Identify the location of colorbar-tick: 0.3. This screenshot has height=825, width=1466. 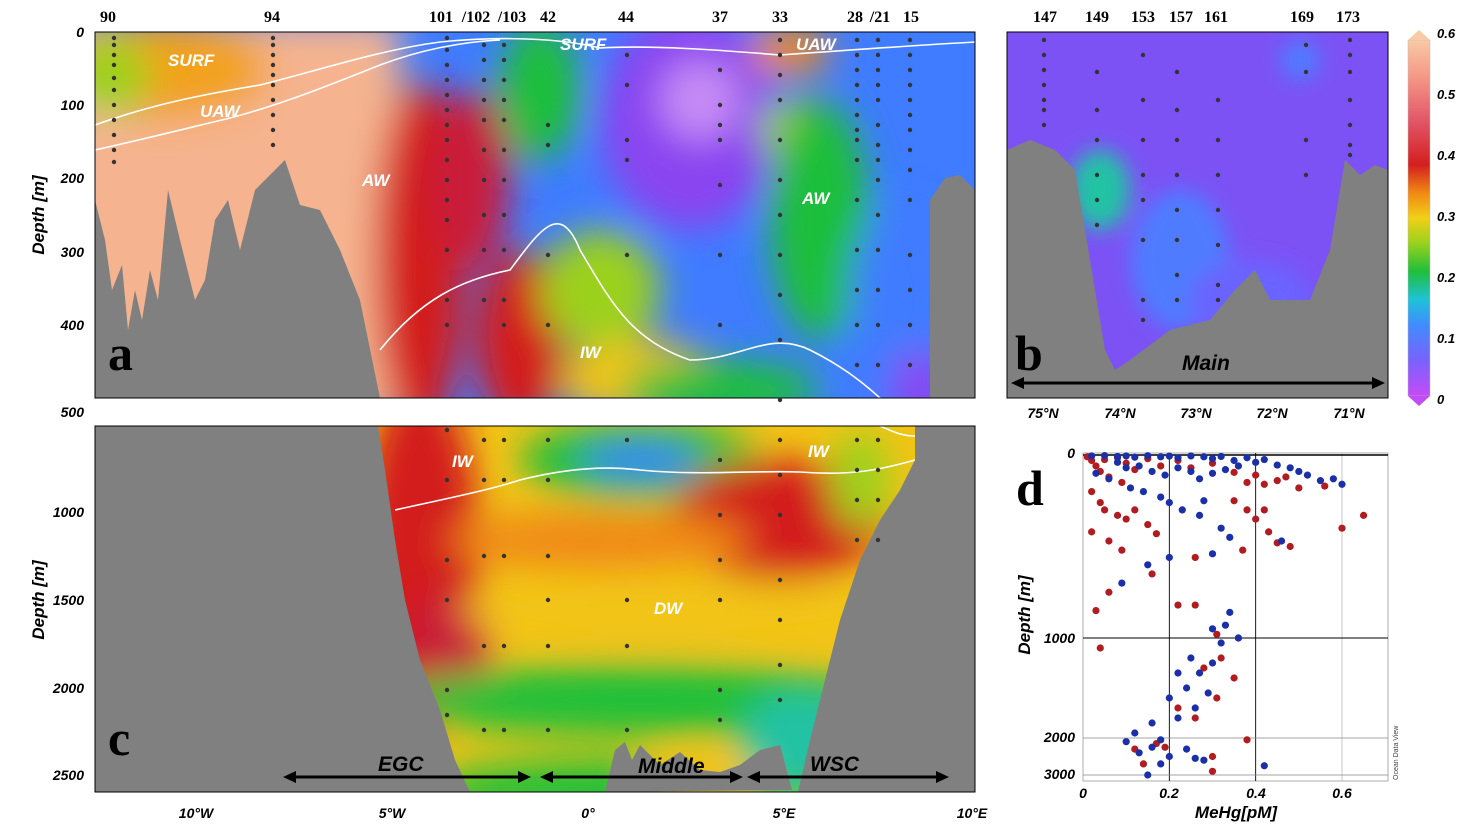
(1446, 216).